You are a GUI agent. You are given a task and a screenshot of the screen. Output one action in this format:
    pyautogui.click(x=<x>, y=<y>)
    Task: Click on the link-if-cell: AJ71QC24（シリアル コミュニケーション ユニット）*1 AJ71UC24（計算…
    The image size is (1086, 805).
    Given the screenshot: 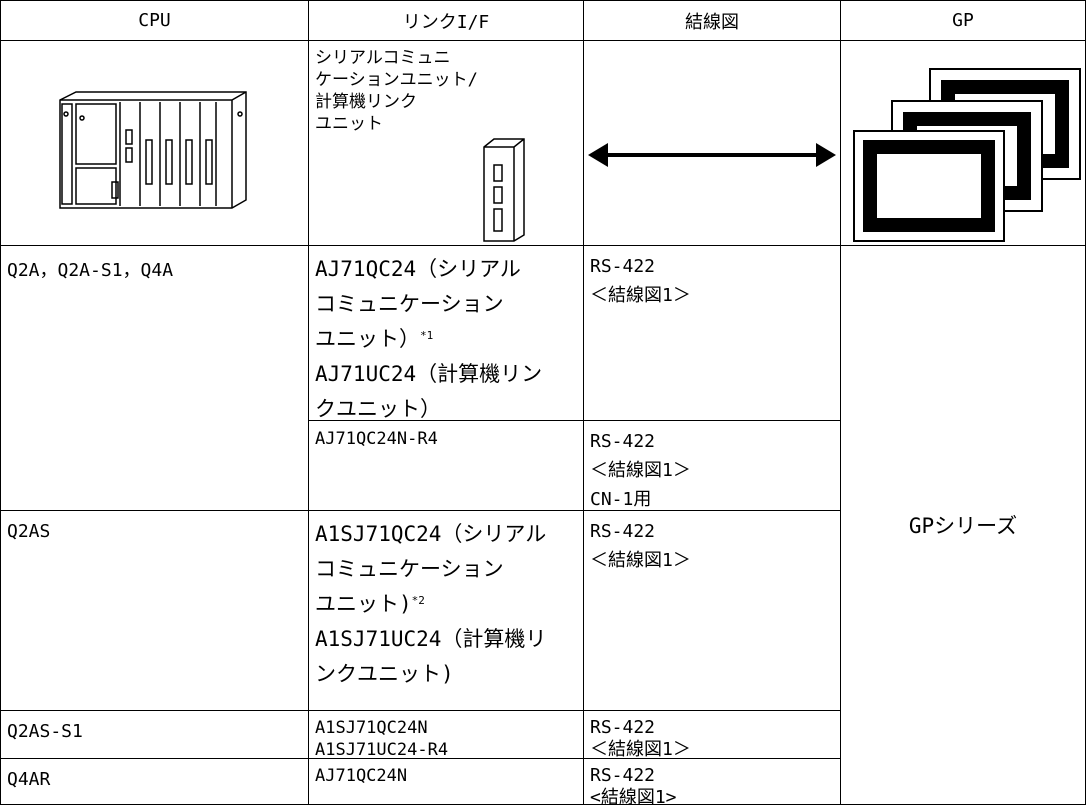 What is the action you would take?
    pyautogui.click(x=446, y=333)
    